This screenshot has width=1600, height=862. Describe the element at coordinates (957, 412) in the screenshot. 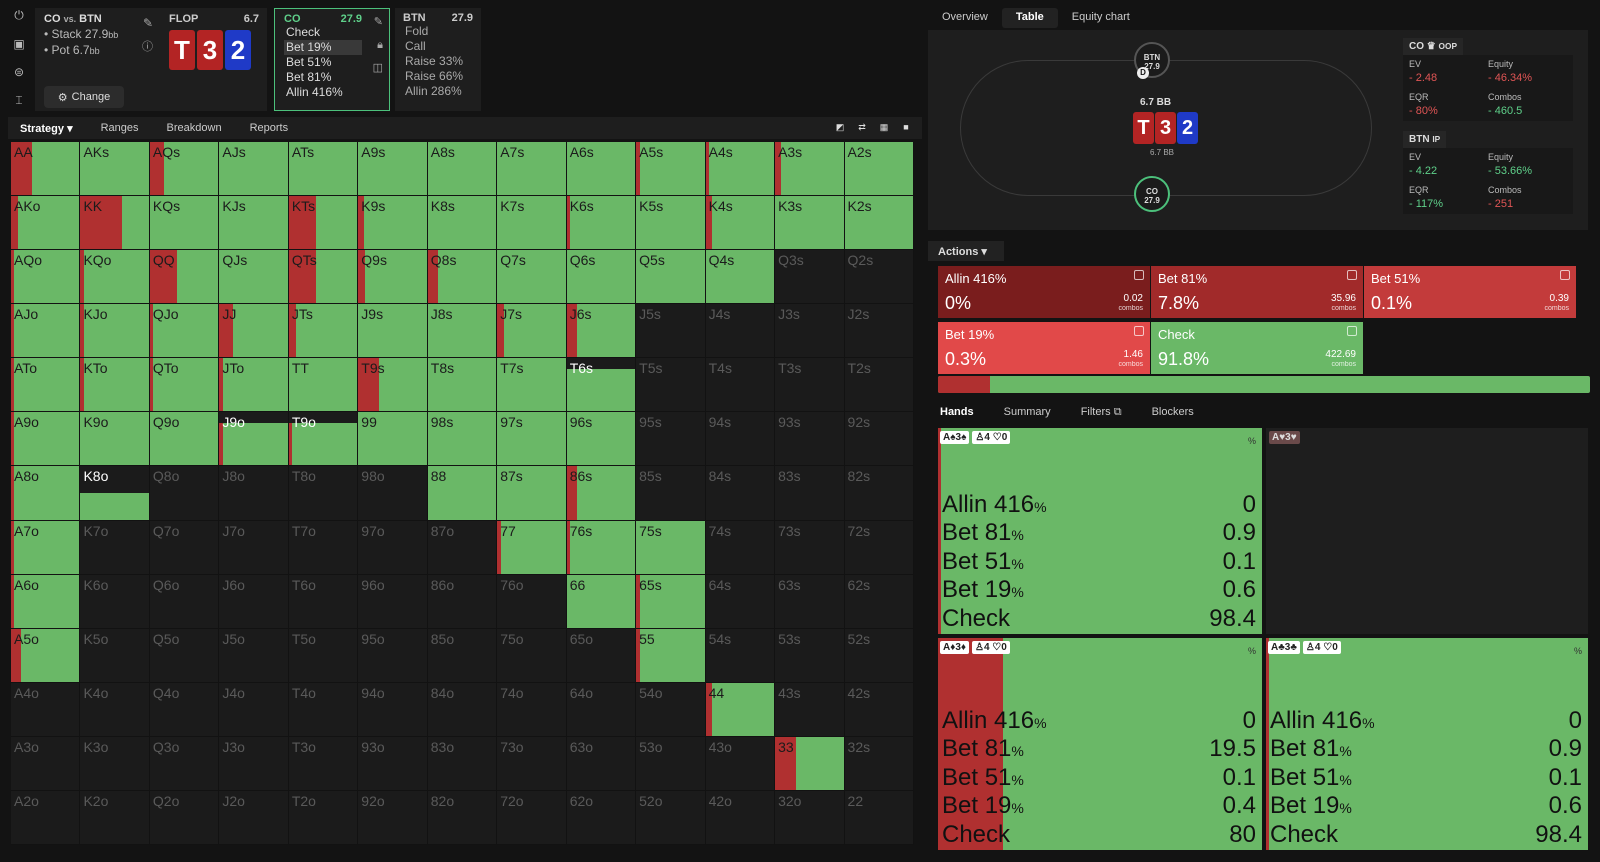

I see `tab-hands: Hands` at that location.